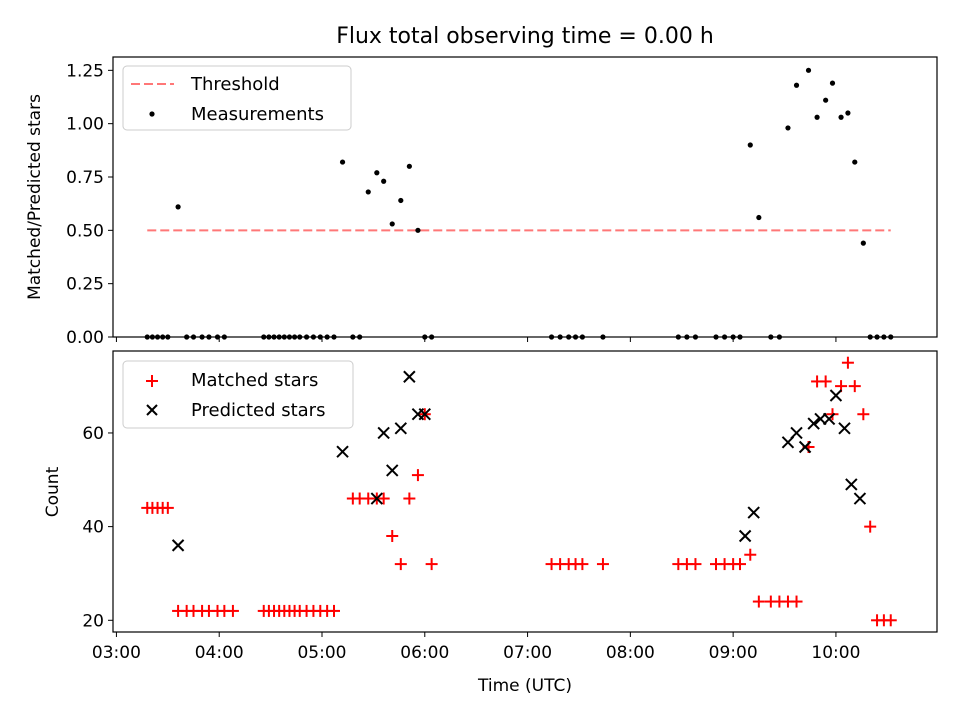 This screenshot has height=720, width=960. What do you see at coordinates (424, 653) in the screenshot?
I see `x-tick-label: 06:00` at bounding box center [424, 653].